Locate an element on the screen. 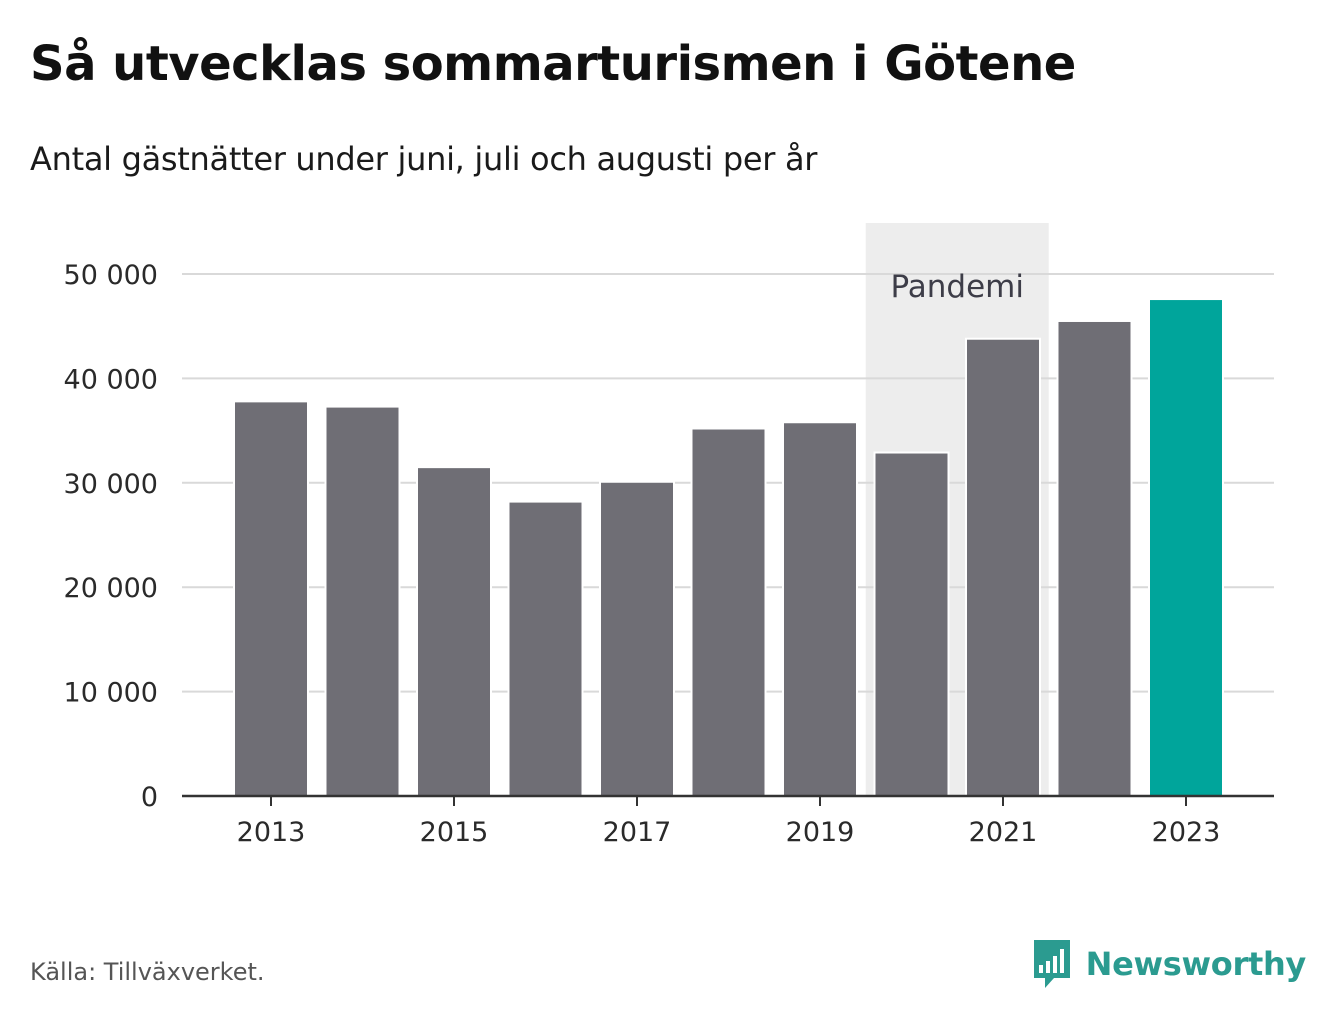 The height and width of the screenshot is (1020, 1340). brand-name: Newsworthy is located at coordinates (1196, 964).